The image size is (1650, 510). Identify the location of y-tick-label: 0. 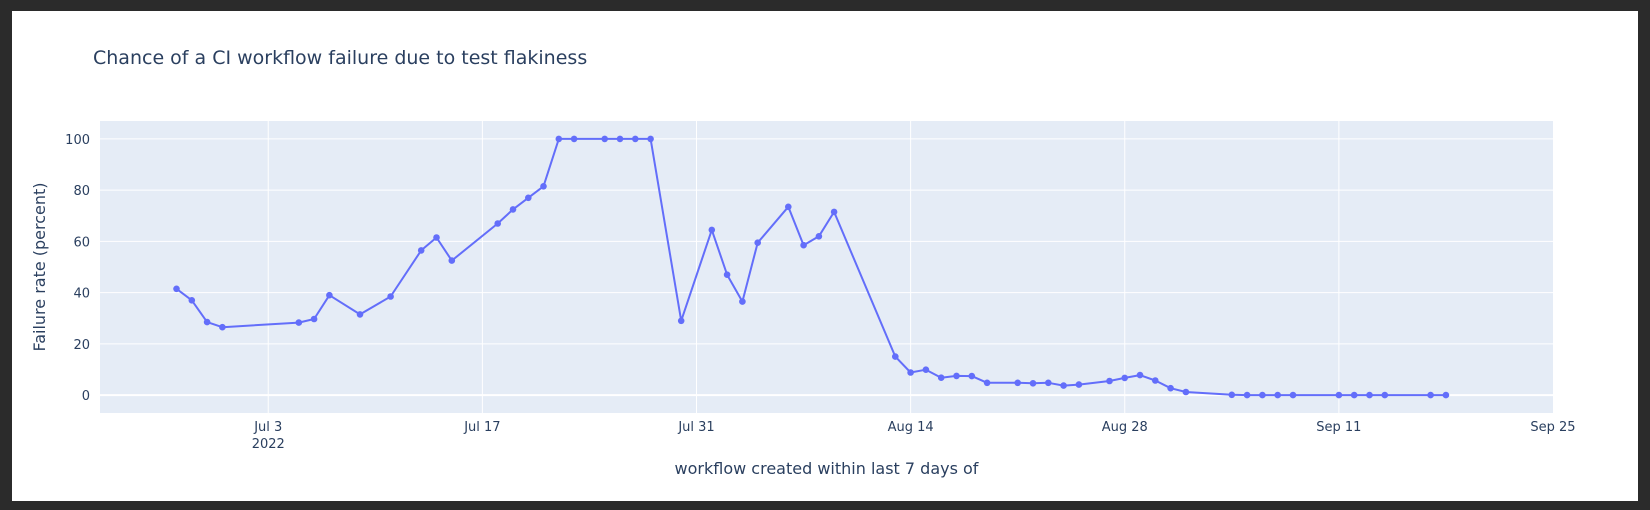
(86, 396).